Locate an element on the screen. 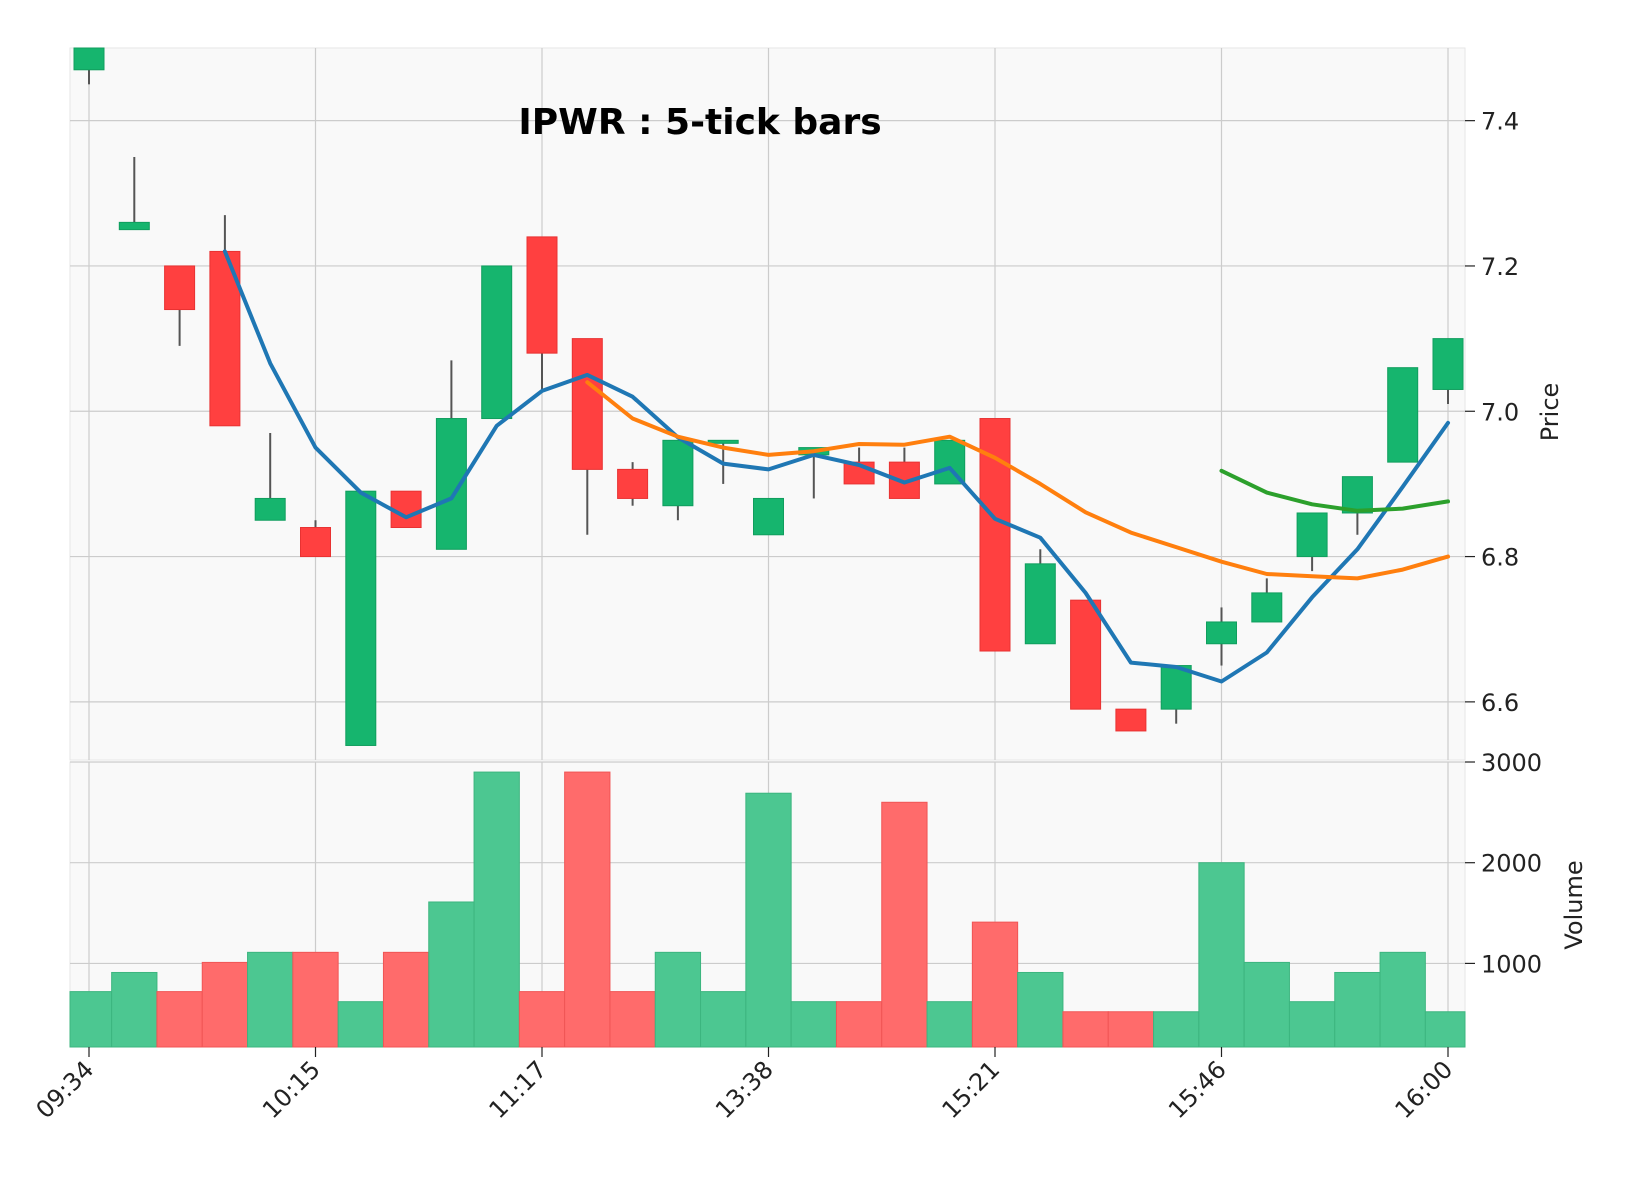 The width and height of the screenshot is (1637, 1188). volume-axis-ticks: 1000 2000 3000 is located at coordinates (1503, 863).